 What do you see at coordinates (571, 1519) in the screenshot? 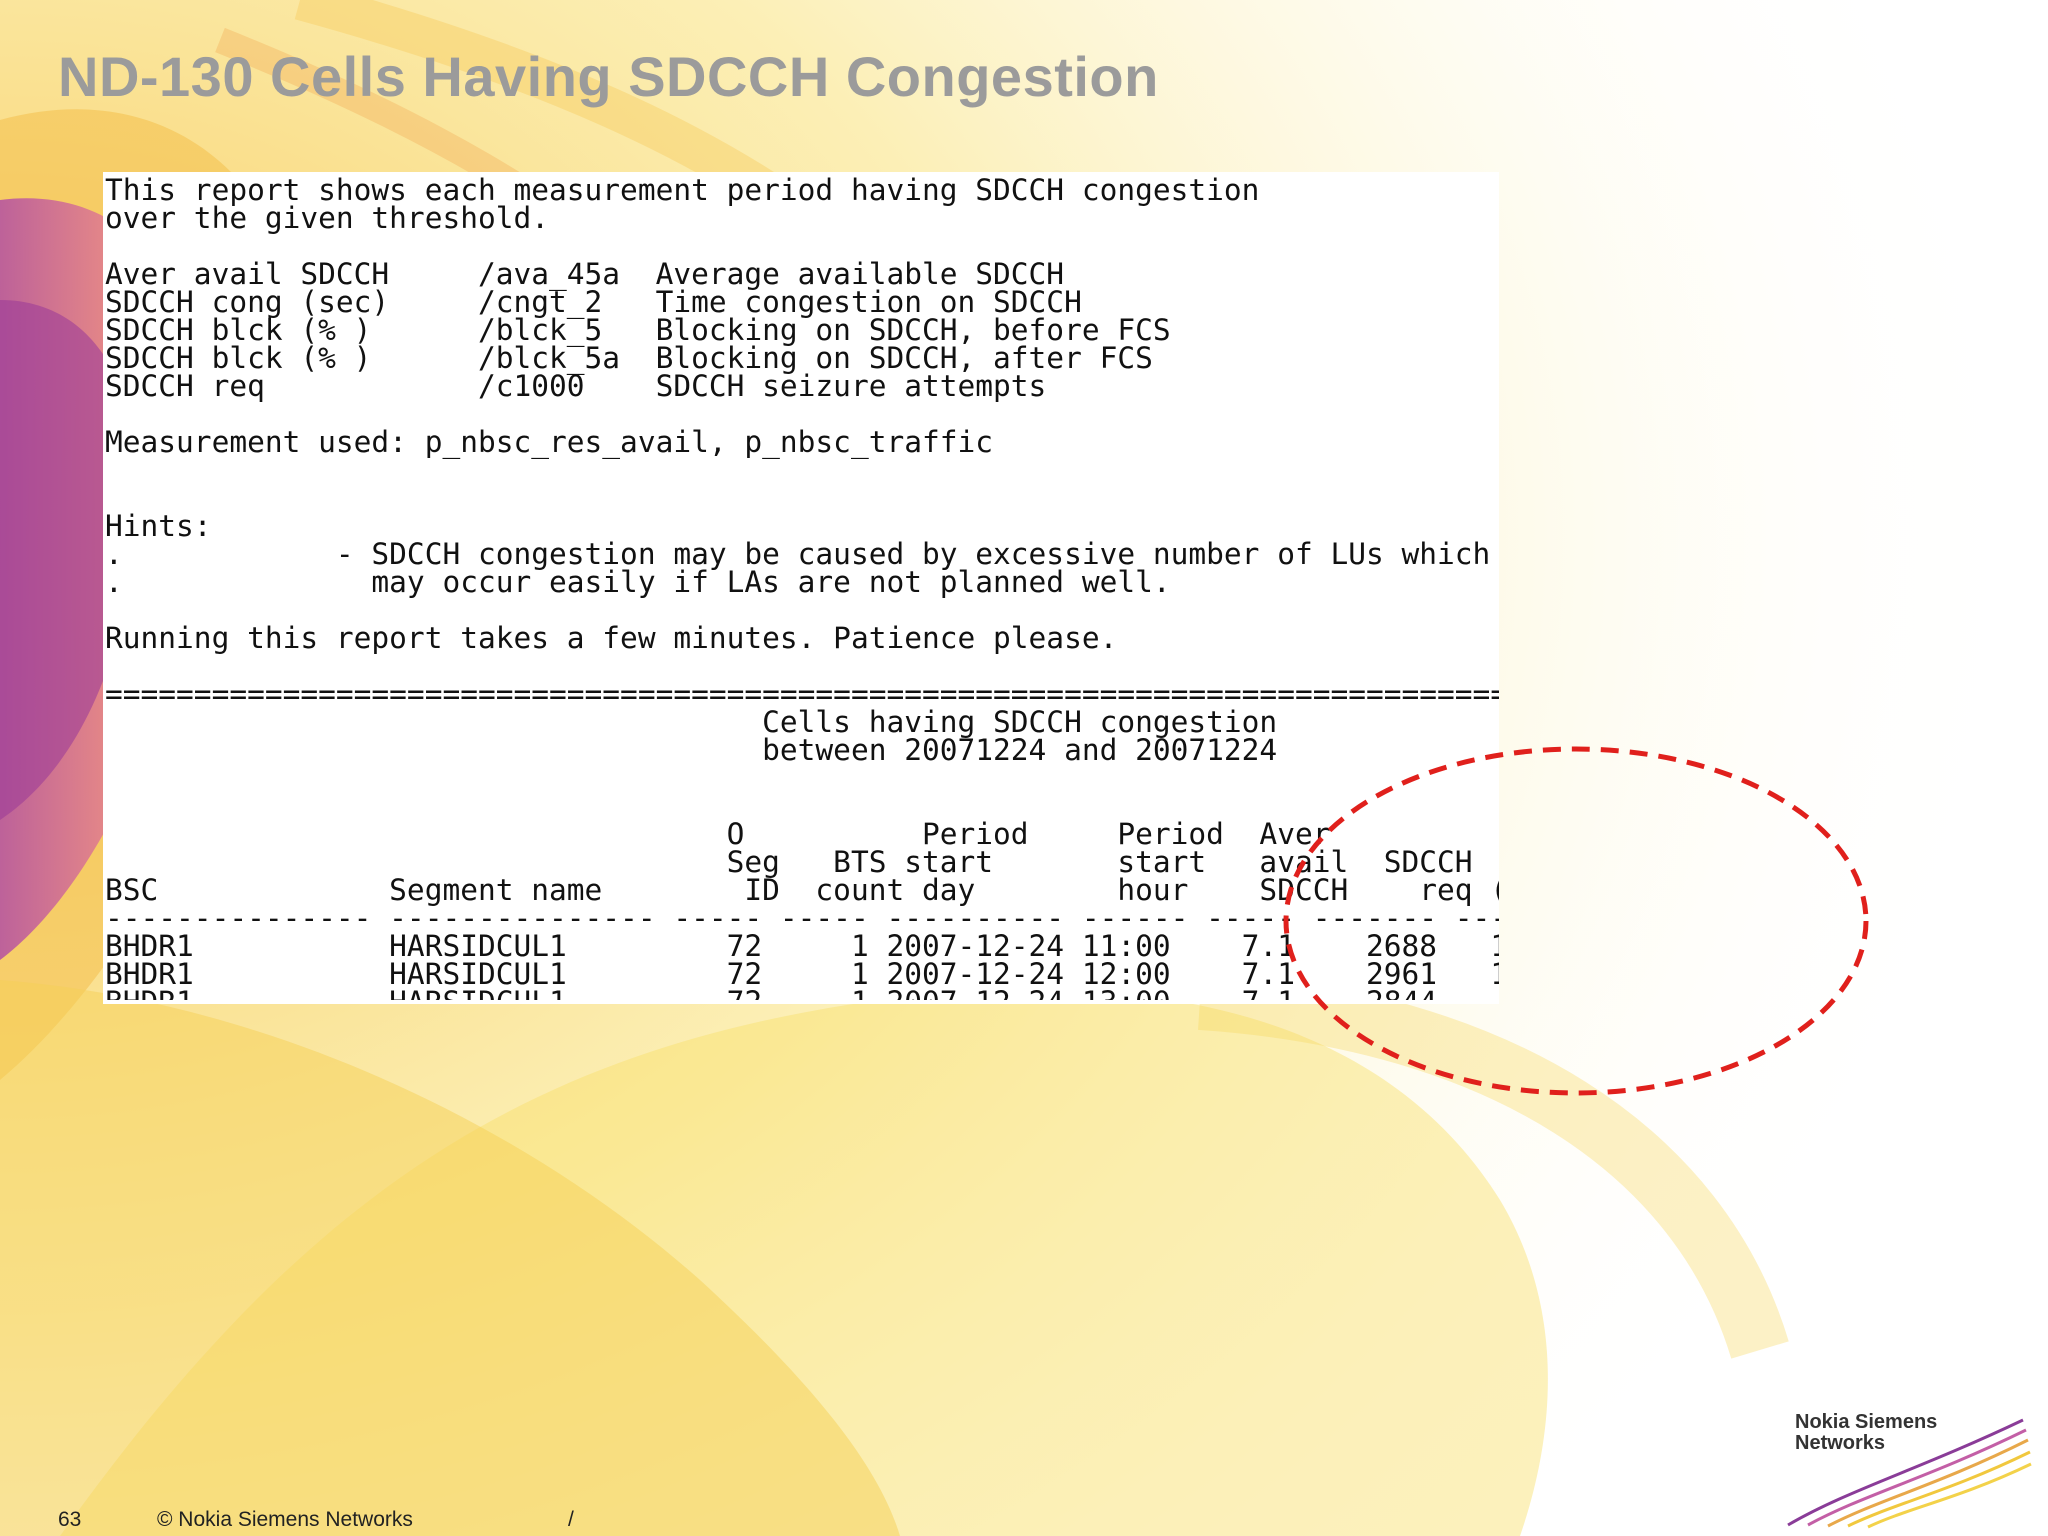
I see `footer-slash: /` at bounding box center [571, 1519].